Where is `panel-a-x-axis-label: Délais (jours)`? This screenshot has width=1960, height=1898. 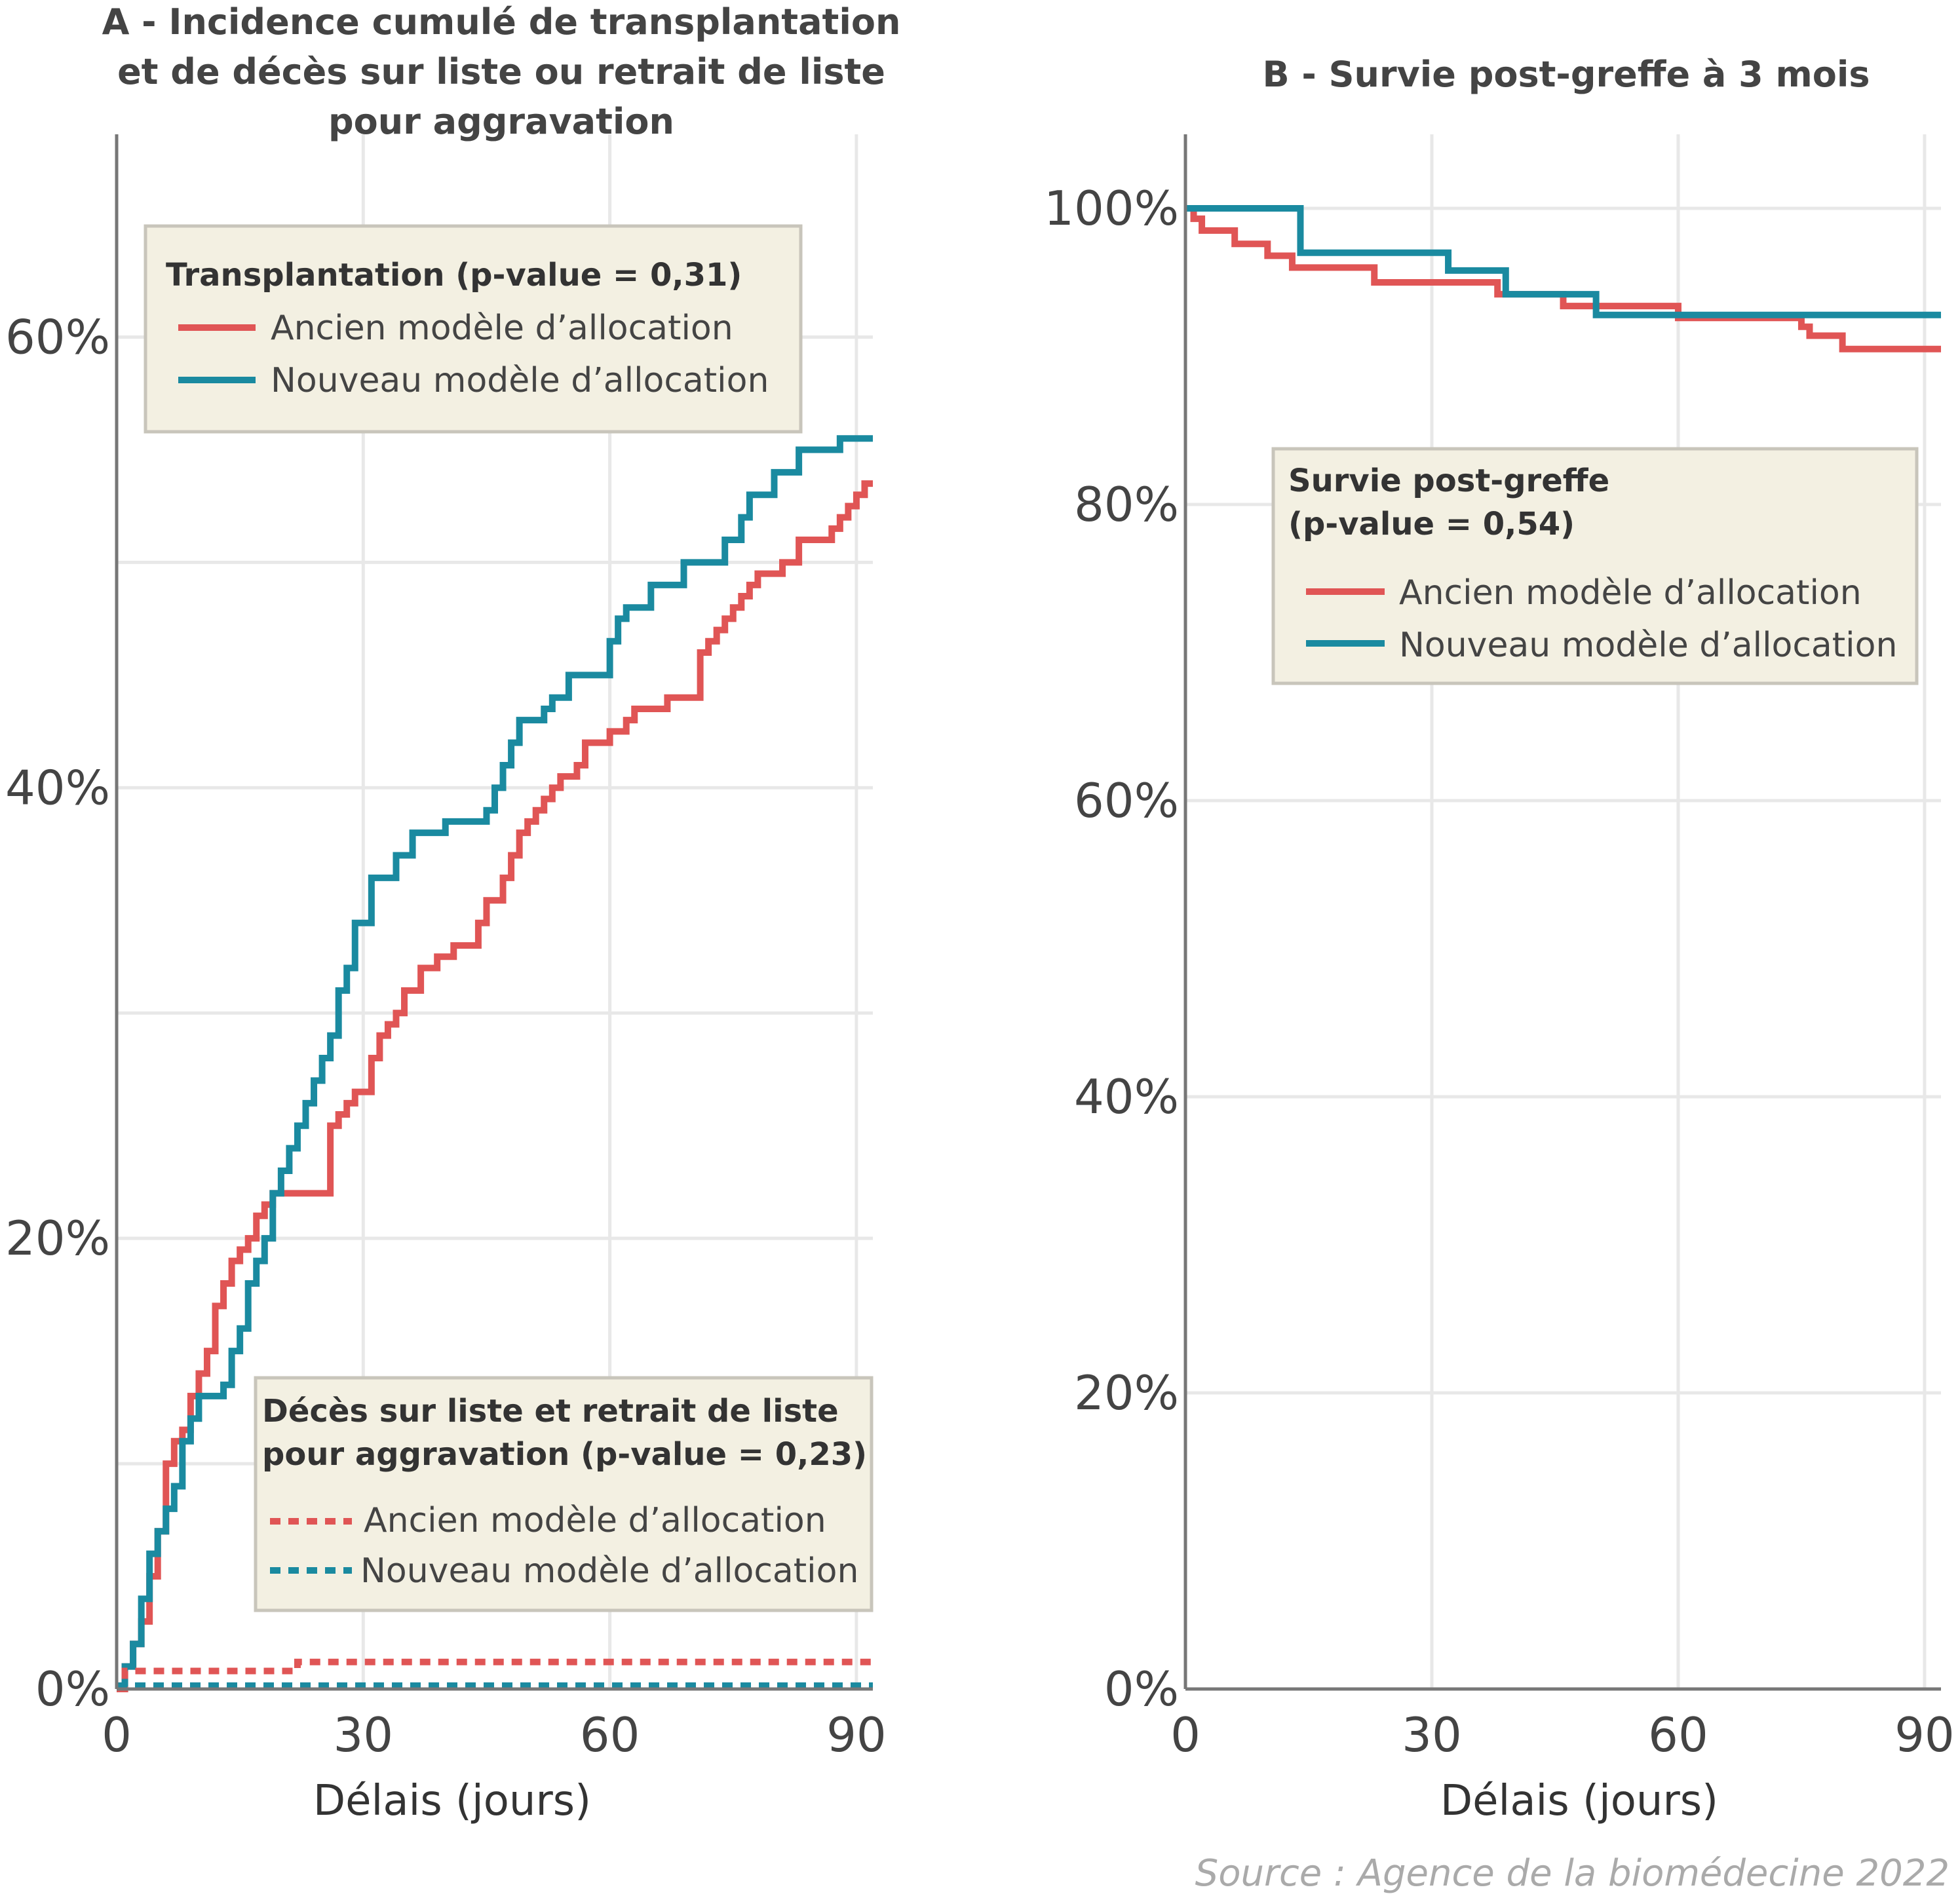 panel-a-x-axis-label: Délais (jours) is located at coordinates (452, 1801).